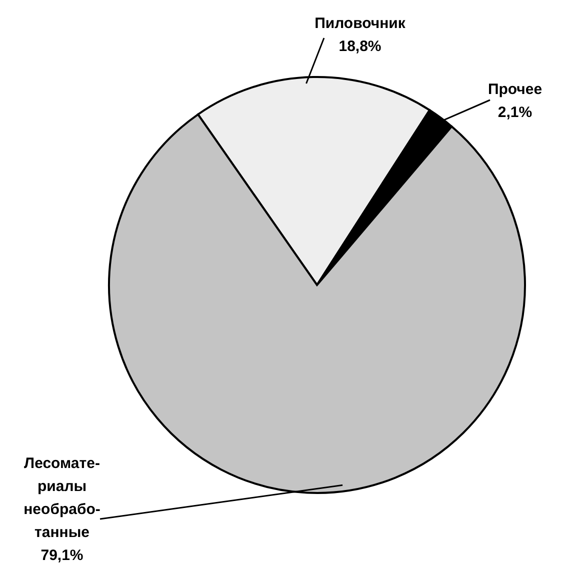  What do you see at coordinates (515, 112) in the screenshot?
I see `data-label: 2,1%` at bounding box center [515, 112].